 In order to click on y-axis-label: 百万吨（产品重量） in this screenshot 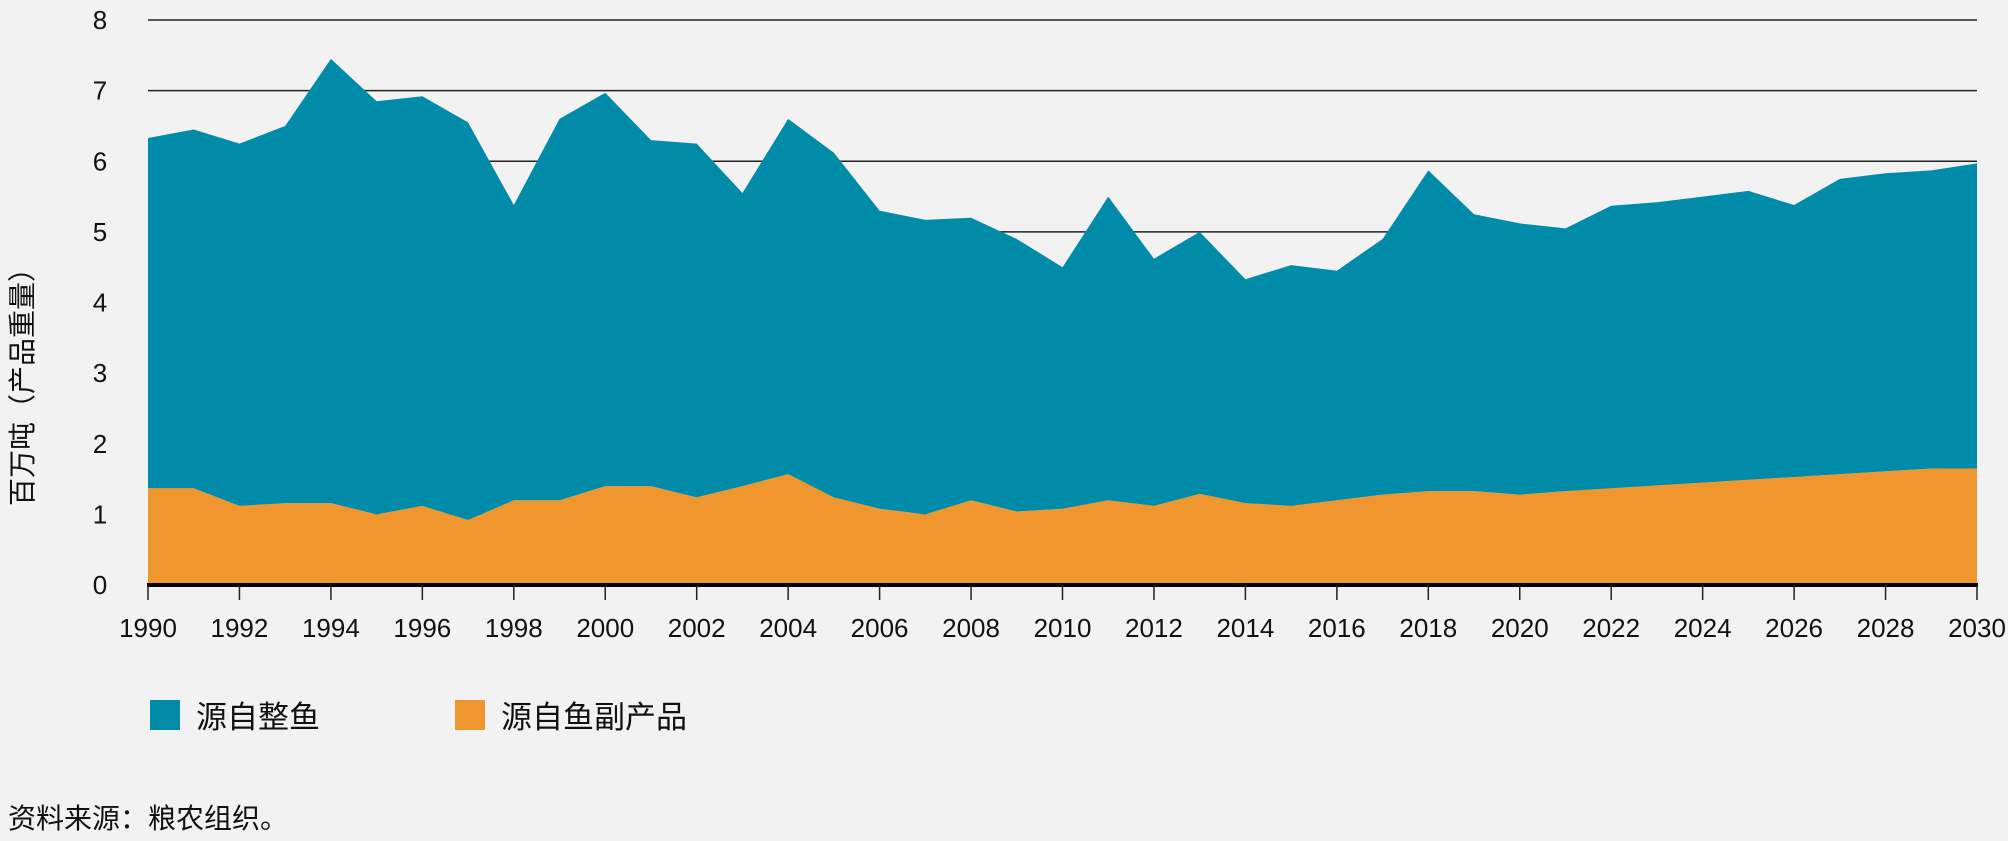, I will do `click(22, 380)`.